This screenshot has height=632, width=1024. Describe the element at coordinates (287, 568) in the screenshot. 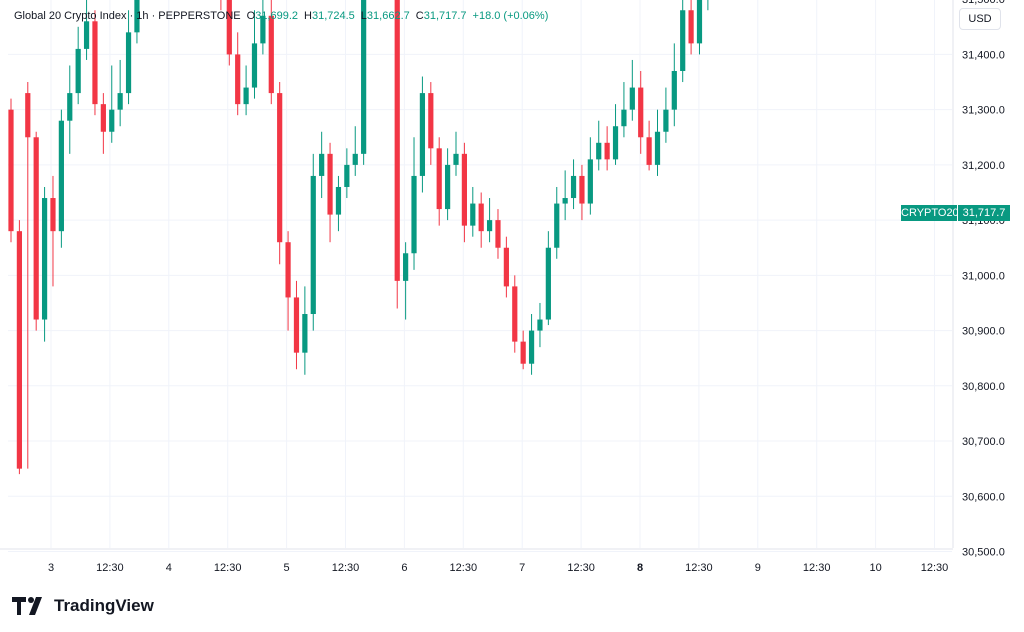

I see `x-tick-label: 5` at that location.